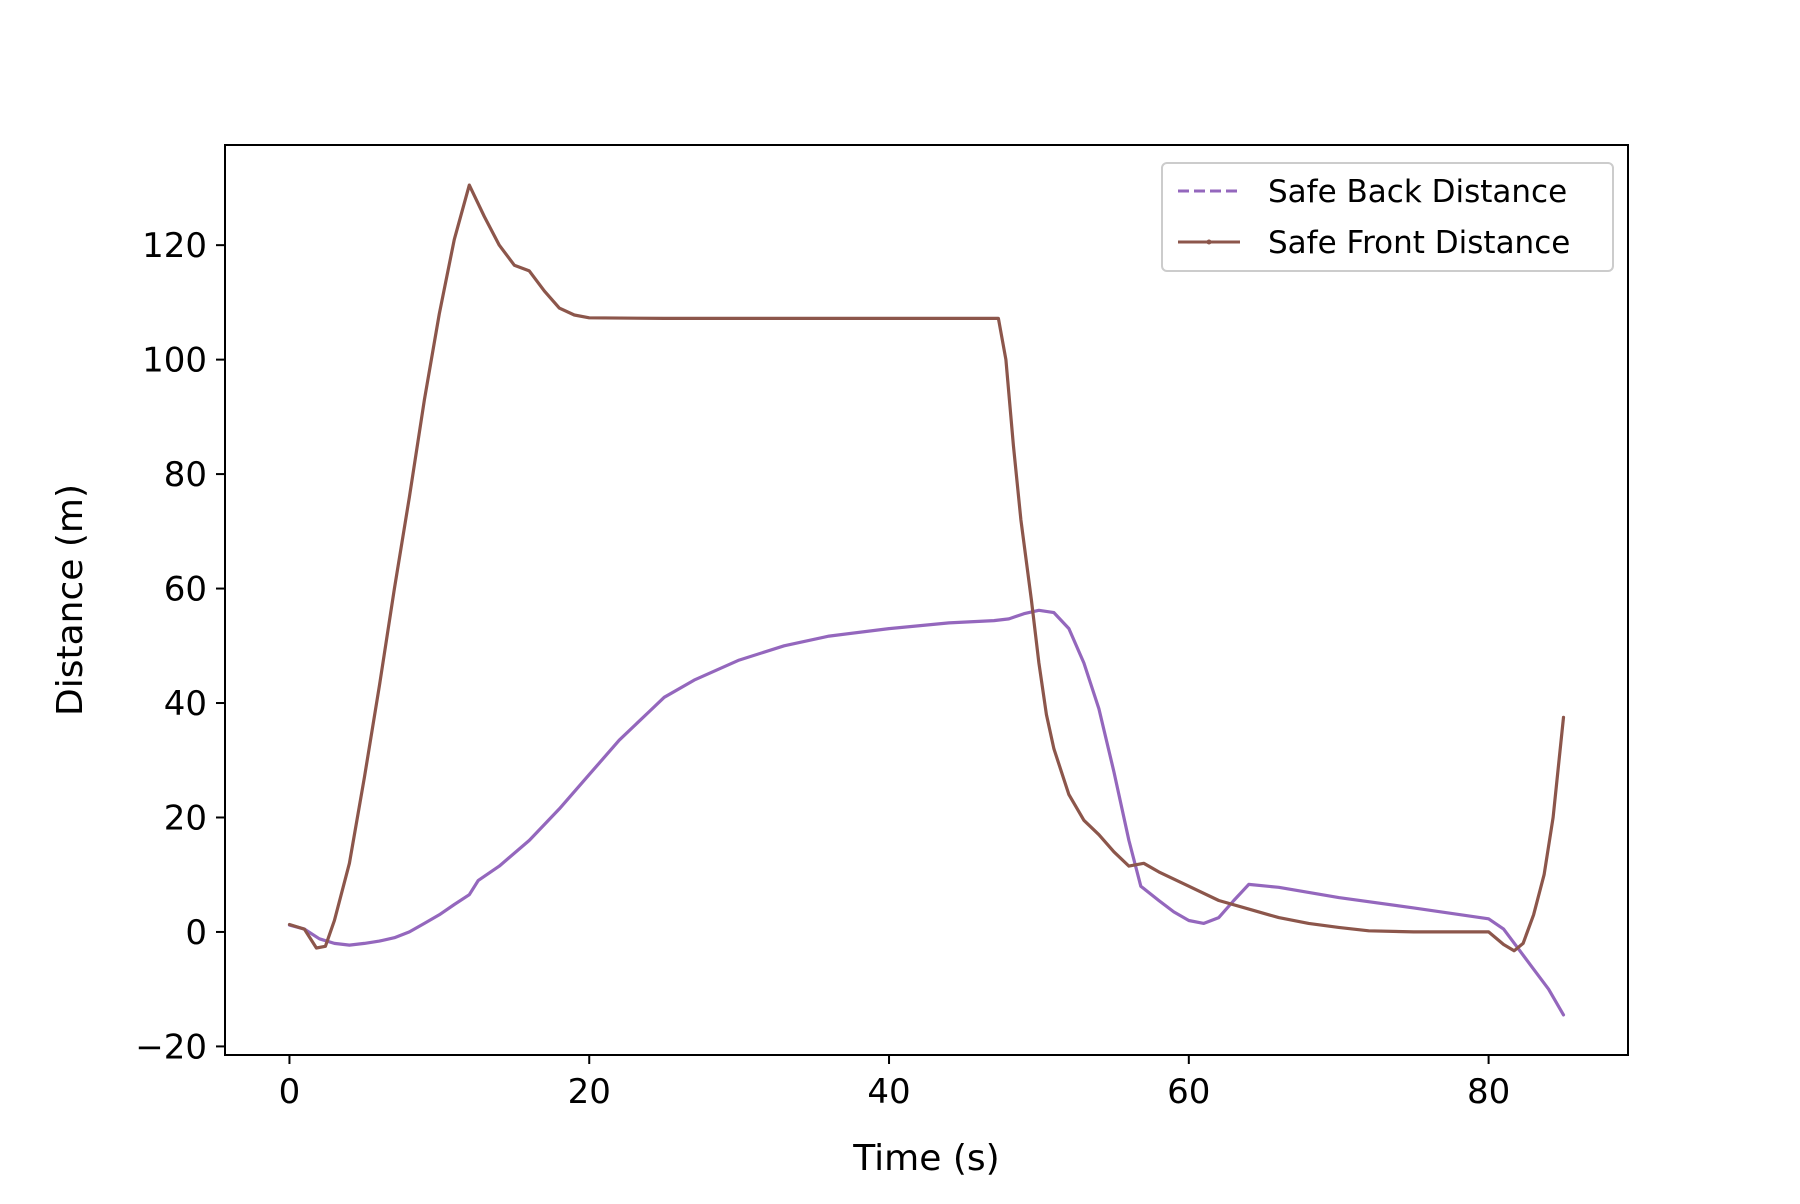 The width and height of the screenshot is (1800, 1204). What do you see at coordinates (1419, 243) in the screenshot?
I see `legend-label-2: Safe Front Distance` at bounding box center [1419, 243].